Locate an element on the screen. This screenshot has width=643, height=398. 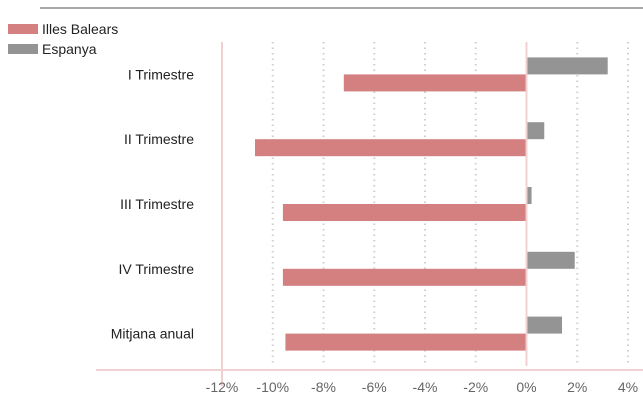
tick-labels: -12% -10% -8% -6% -4% -2% 0% 2% 4% is located at coordinates (422, 387).